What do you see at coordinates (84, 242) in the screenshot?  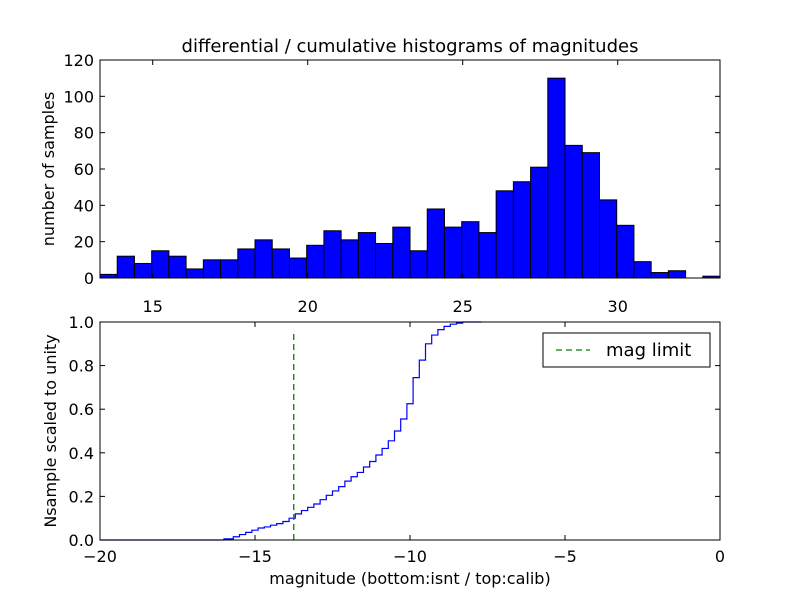 I see `histogram-y-tick-label: 20` at bounding box center [84, 242].